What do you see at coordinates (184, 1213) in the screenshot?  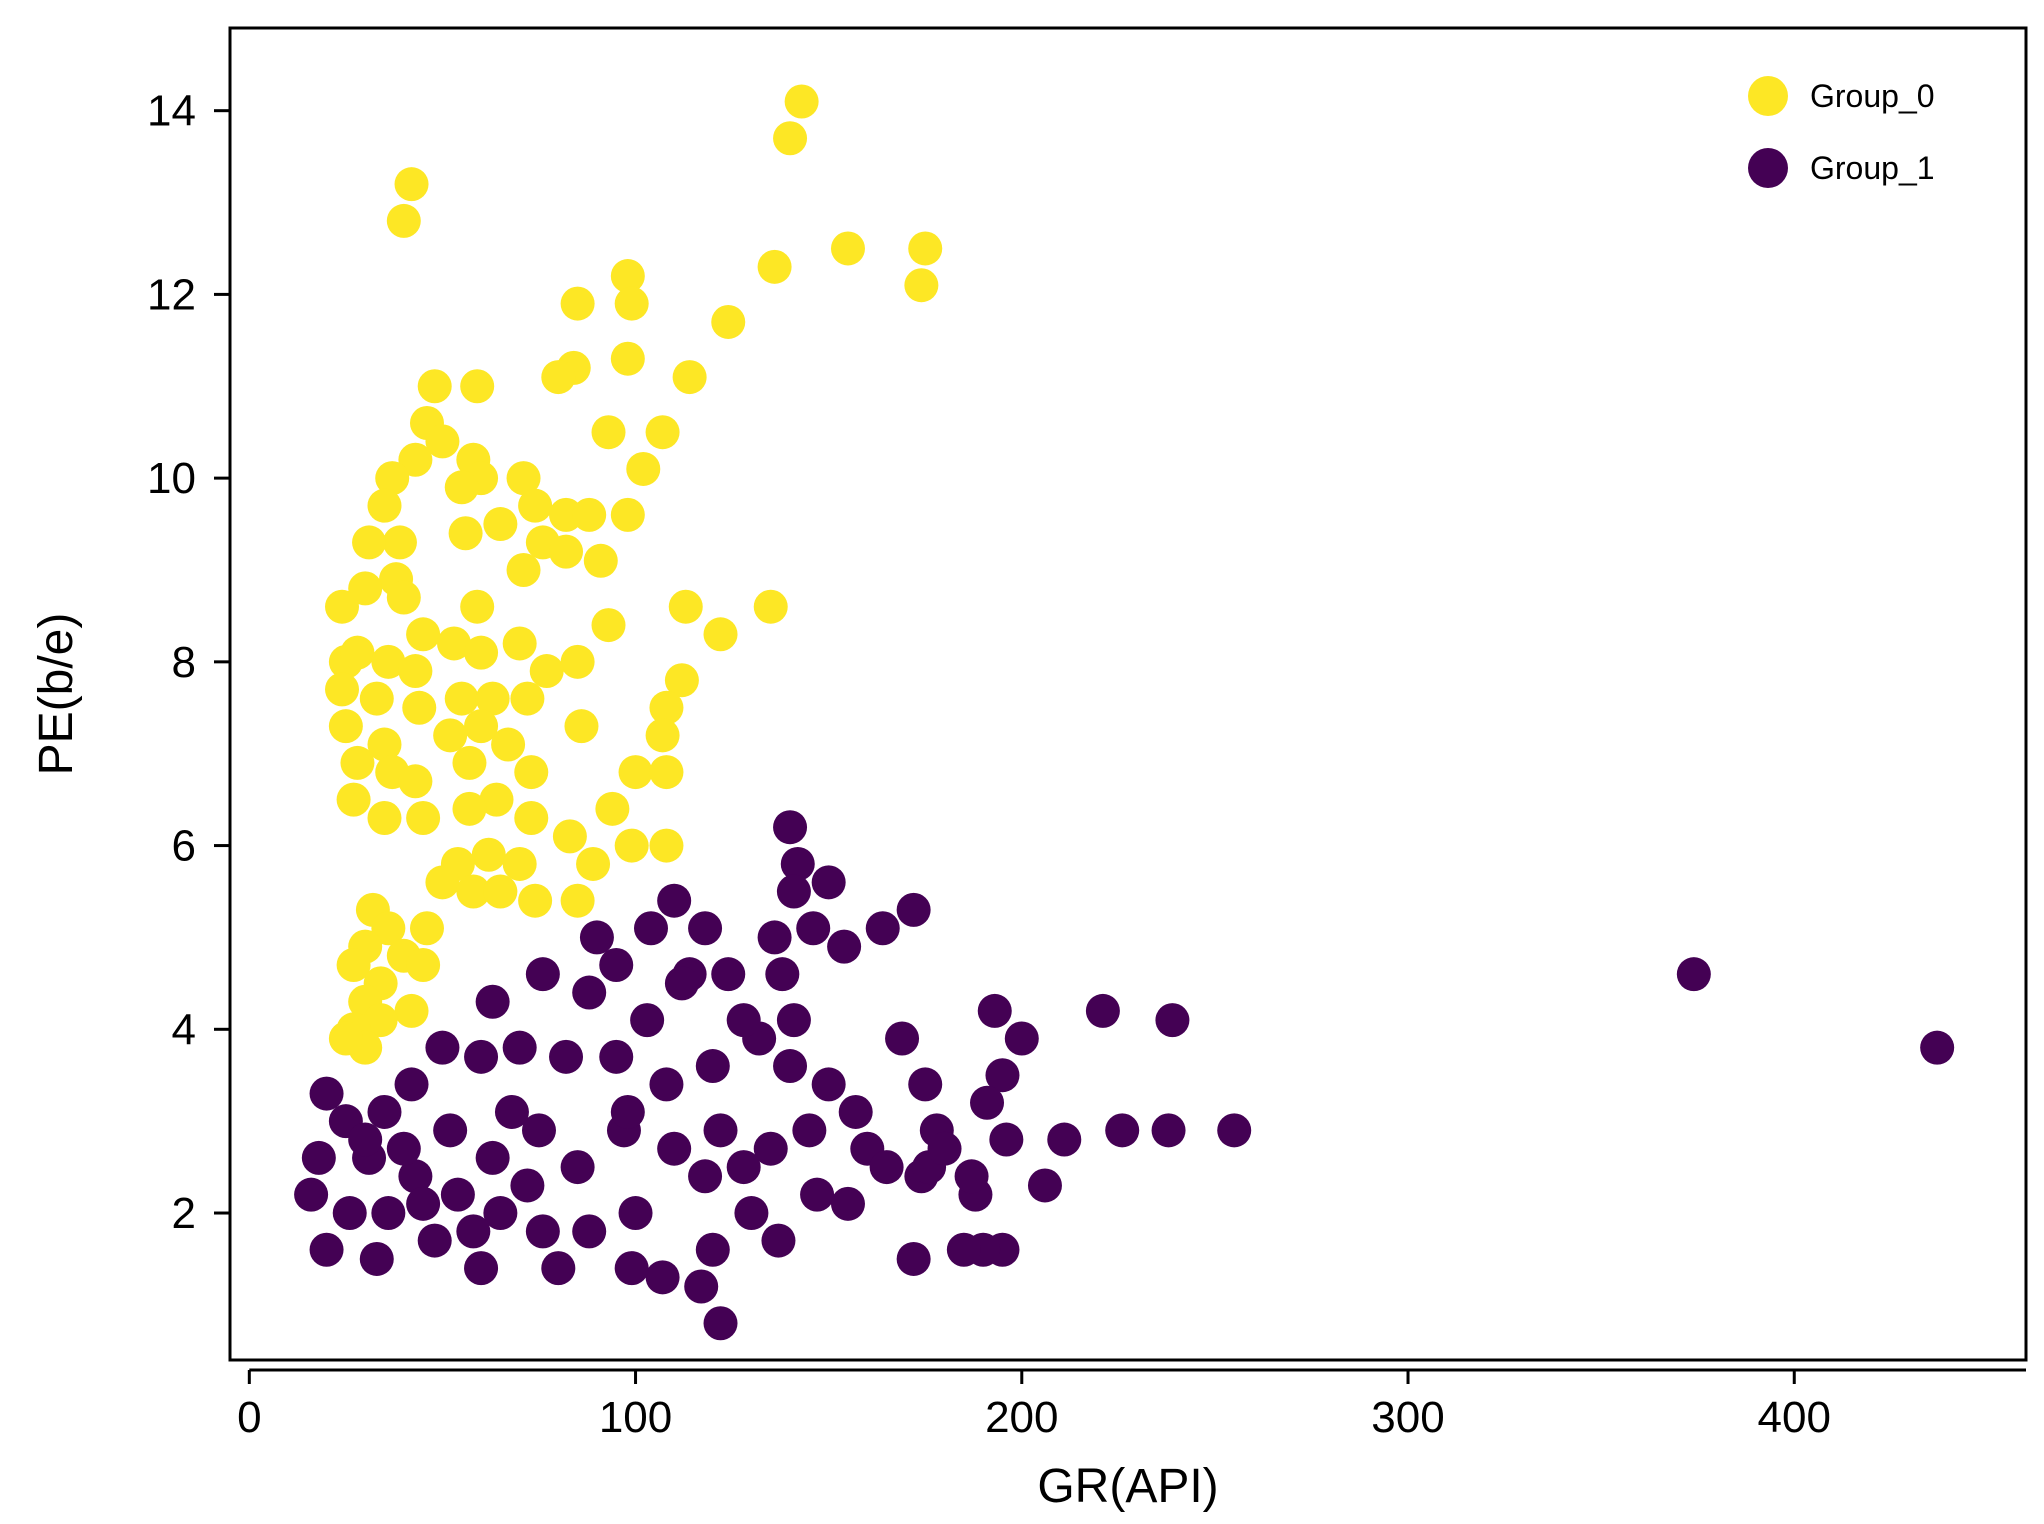 I see `y-tick-label: 2` at bounding box center [184, 1213].